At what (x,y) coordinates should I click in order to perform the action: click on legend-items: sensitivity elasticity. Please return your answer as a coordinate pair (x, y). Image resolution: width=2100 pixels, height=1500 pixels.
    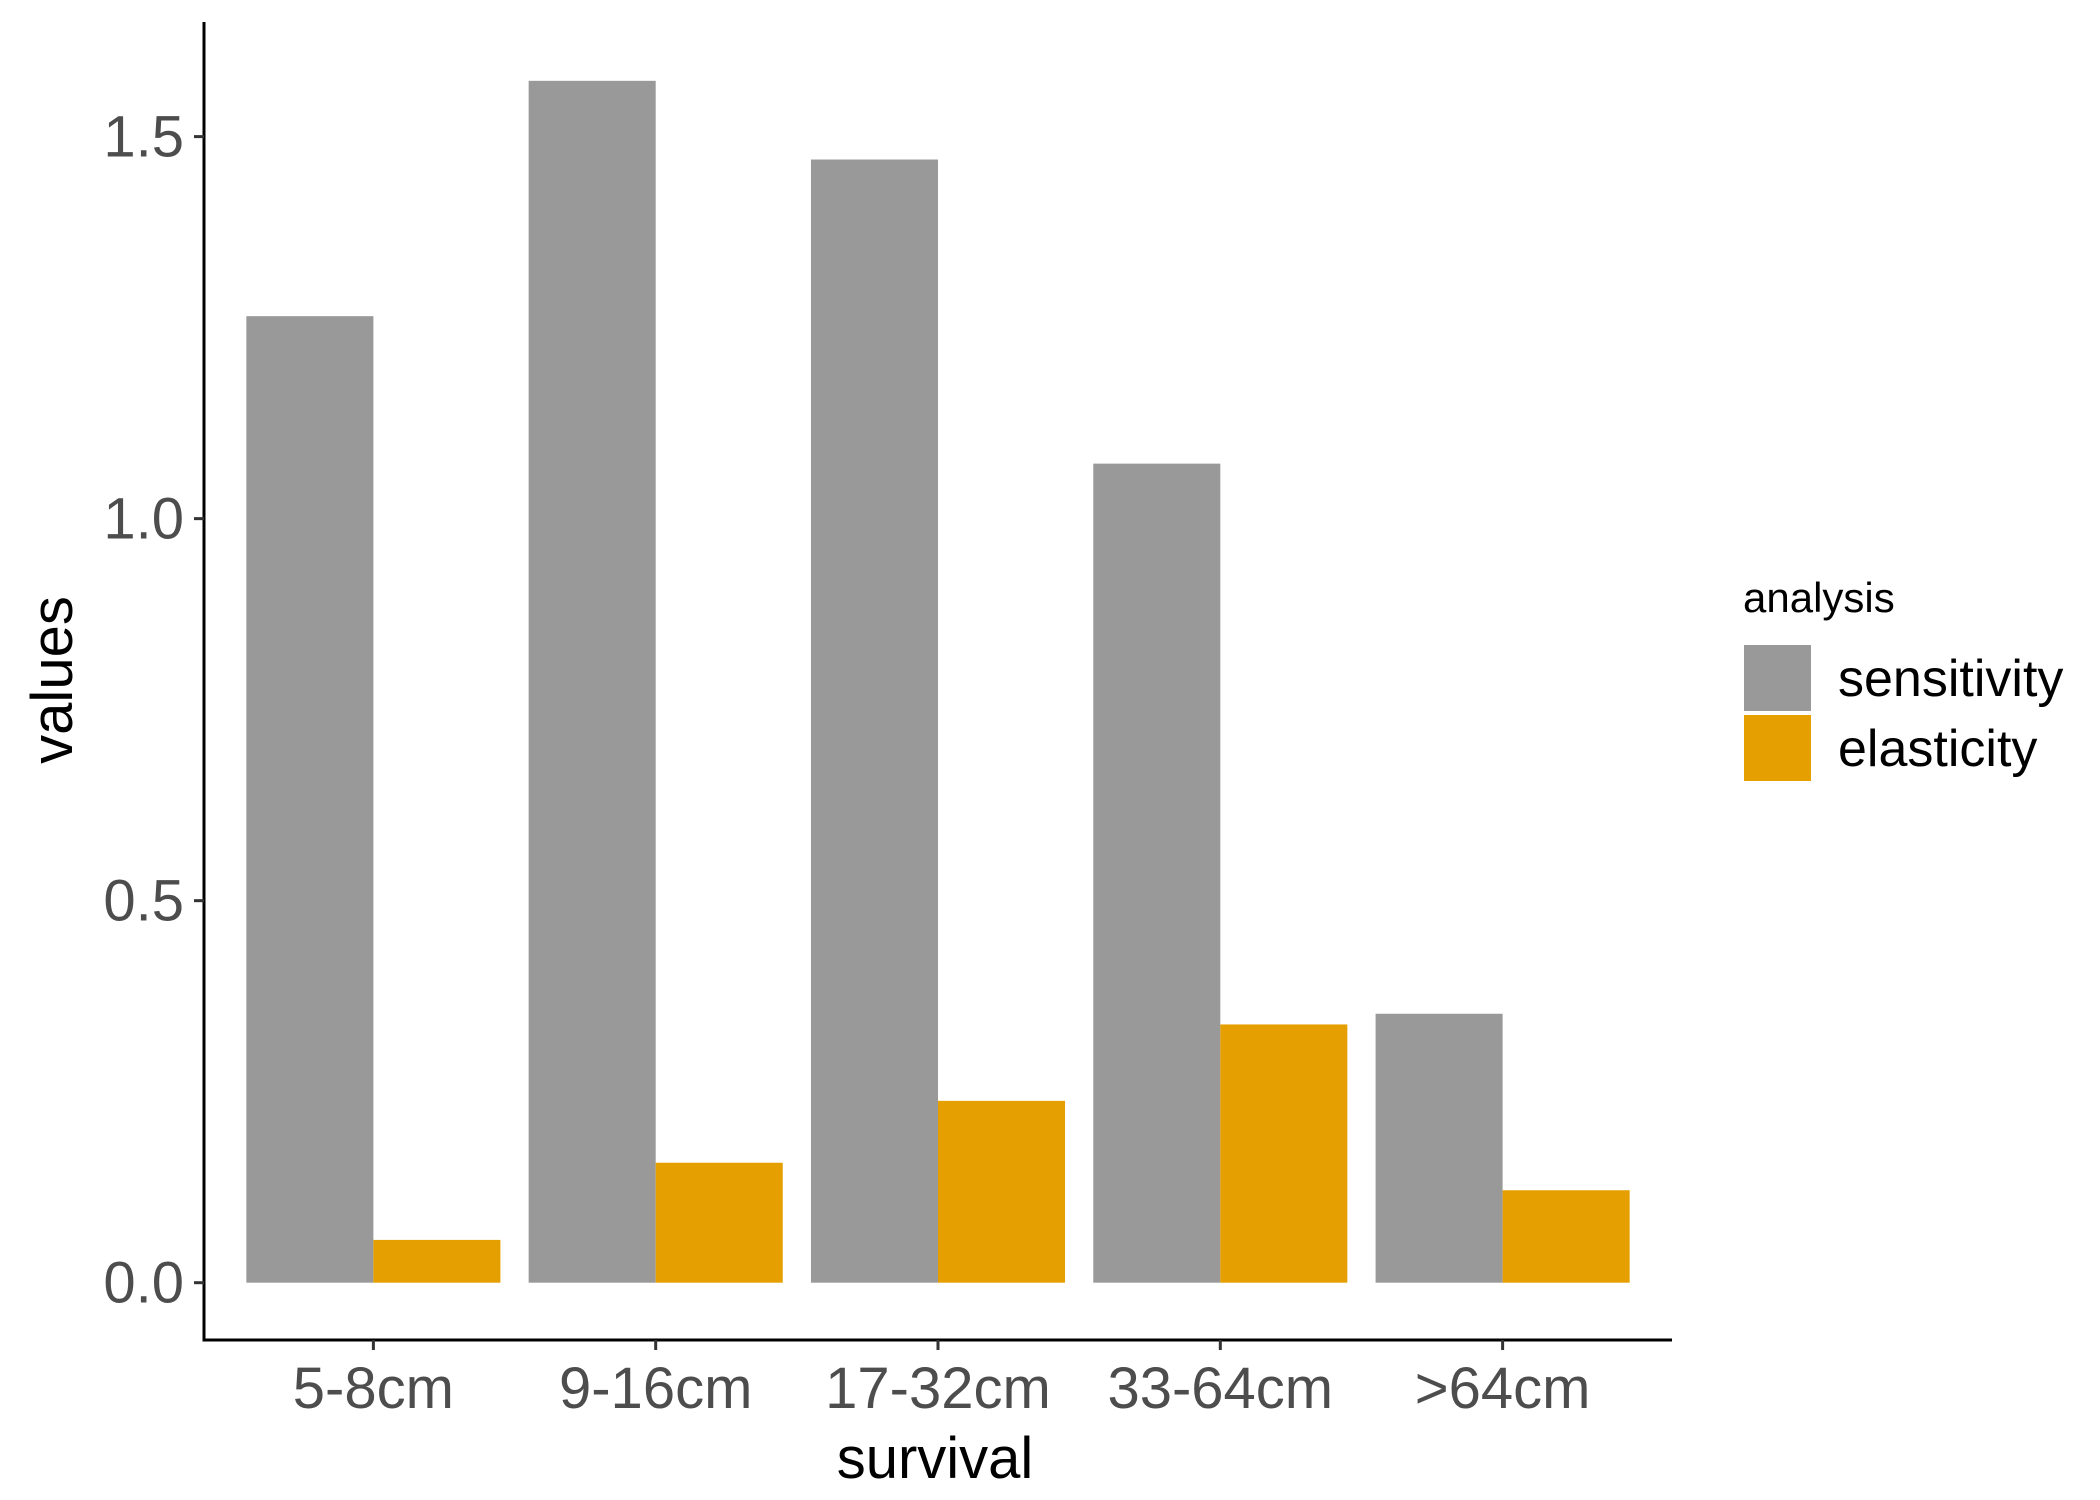
    Looking at the image, I should click on (1903, 713).